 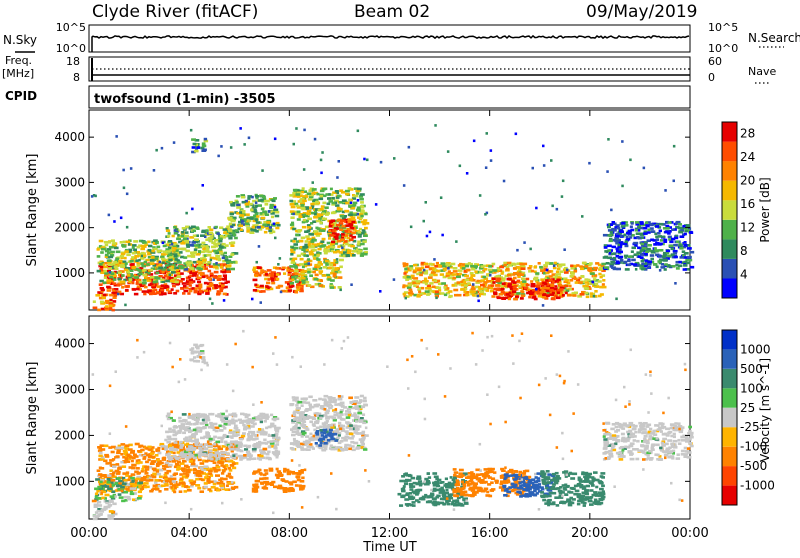 I want to click on cpid-program-label: twofsound (1-min) -3505, so click(x=185, y=99).